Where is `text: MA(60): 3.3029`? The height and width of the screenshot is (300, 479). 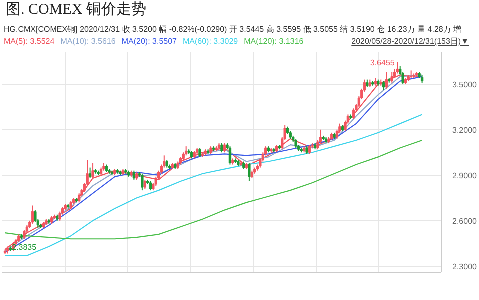 text: MA(60): 3.3029 is located at coordinates (210, 42).